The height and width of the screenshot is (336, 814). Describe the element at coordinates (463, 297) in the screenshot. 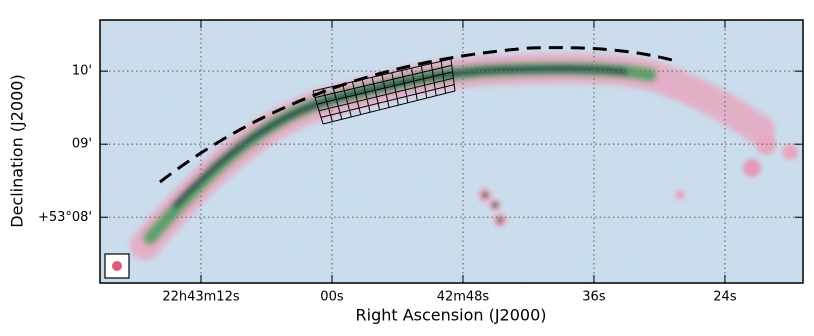

I see `x-tick-label: 42m48s` at that location.